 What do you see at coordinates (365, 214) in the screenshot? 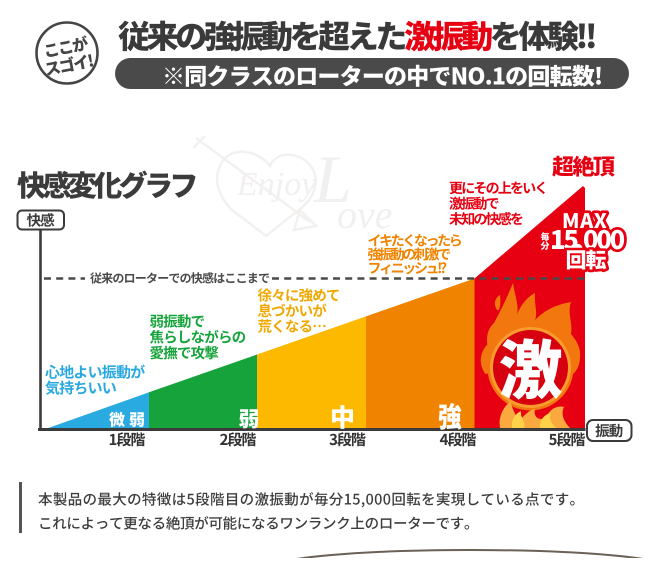
I see `svg-text: ove` at bounding box center [365, 214].